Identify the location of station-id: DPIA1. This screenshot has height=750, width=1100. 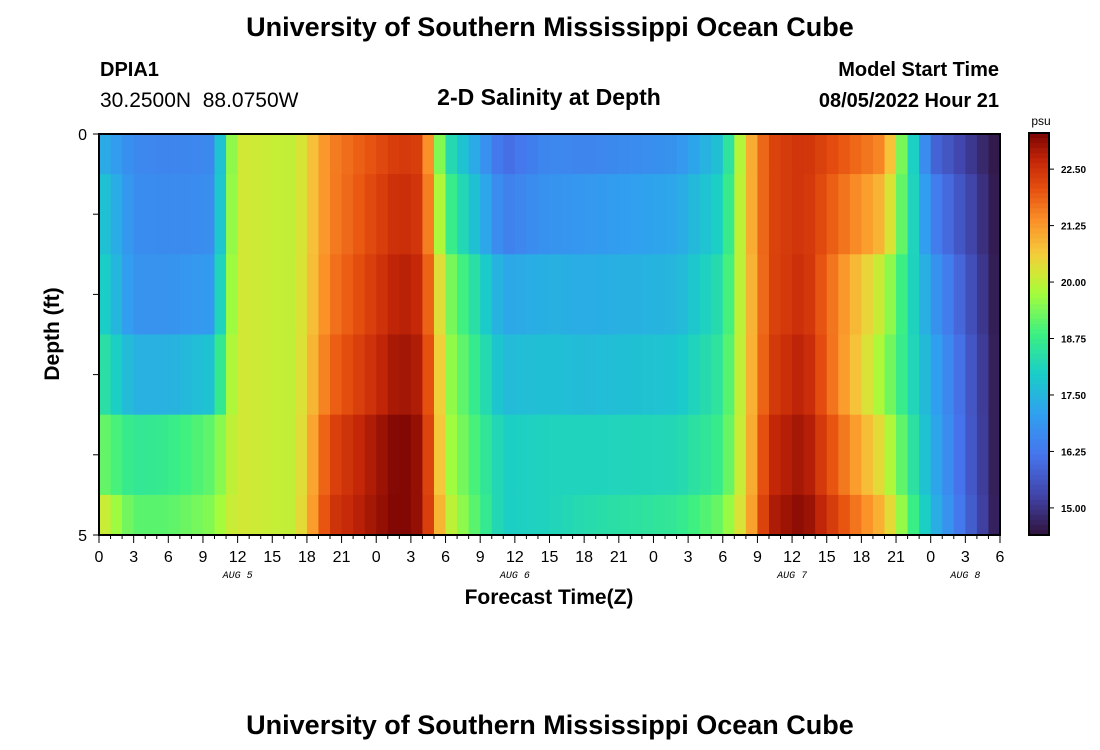
(129, 70).